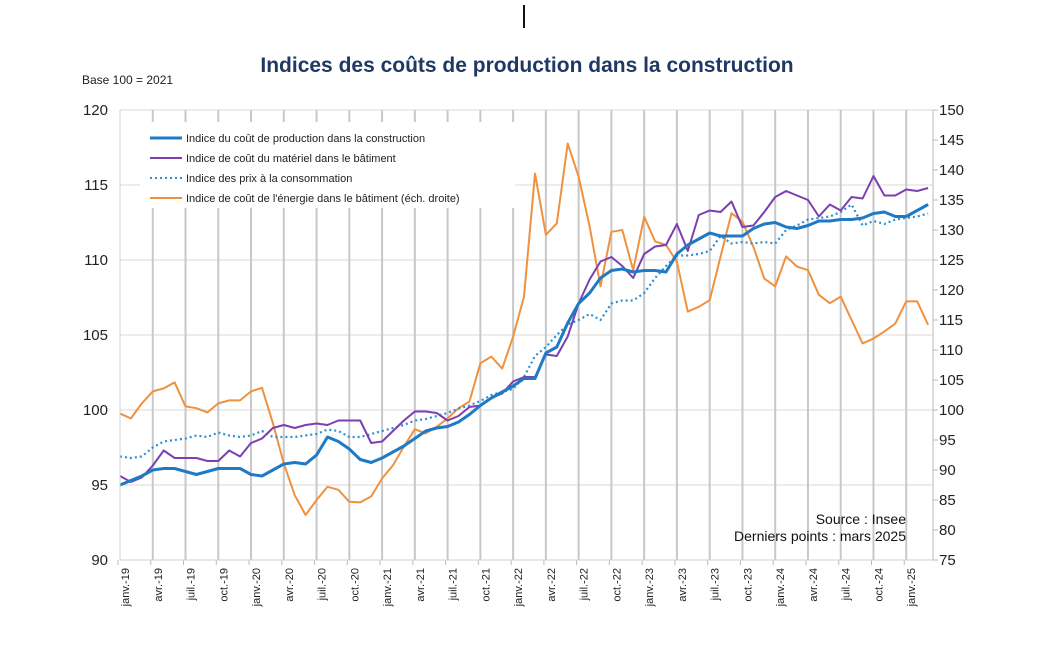 The width and height of the screenshot is (1041, 650). Describe the element at coordinates (323, 584) in the screenshot. I see `x-tick-label: juil.-20` at that location.